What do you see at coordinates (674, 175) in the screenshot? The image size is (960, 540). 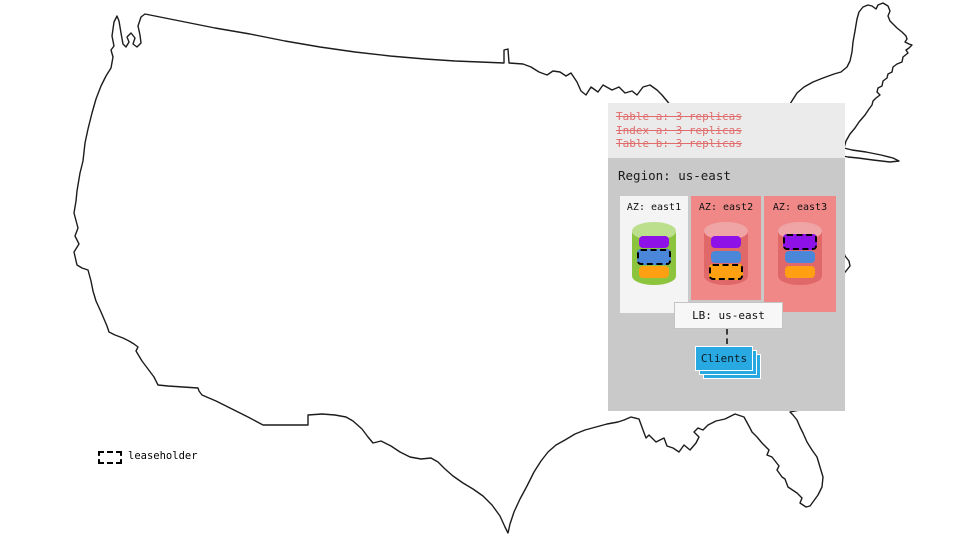 I see `region-label: Region: us-east` at bounding box center [674, 175].